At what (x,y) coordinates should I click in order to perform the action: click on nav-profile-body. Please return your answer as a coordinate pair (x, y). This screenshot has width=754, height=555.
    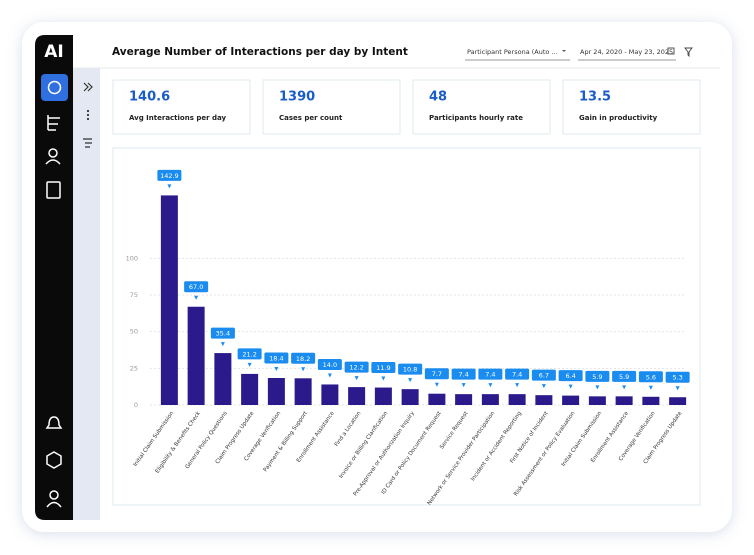
    Looking at the image, I should click on (54, 504).